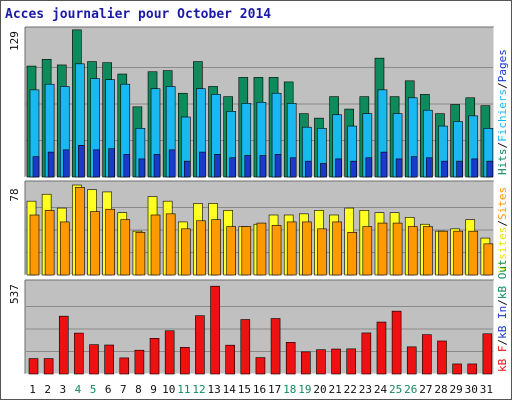  What do you see at coordinates (502, 250) in the screenshot?
I see `legend-segment: Visites` at bounding box center [502, 250].